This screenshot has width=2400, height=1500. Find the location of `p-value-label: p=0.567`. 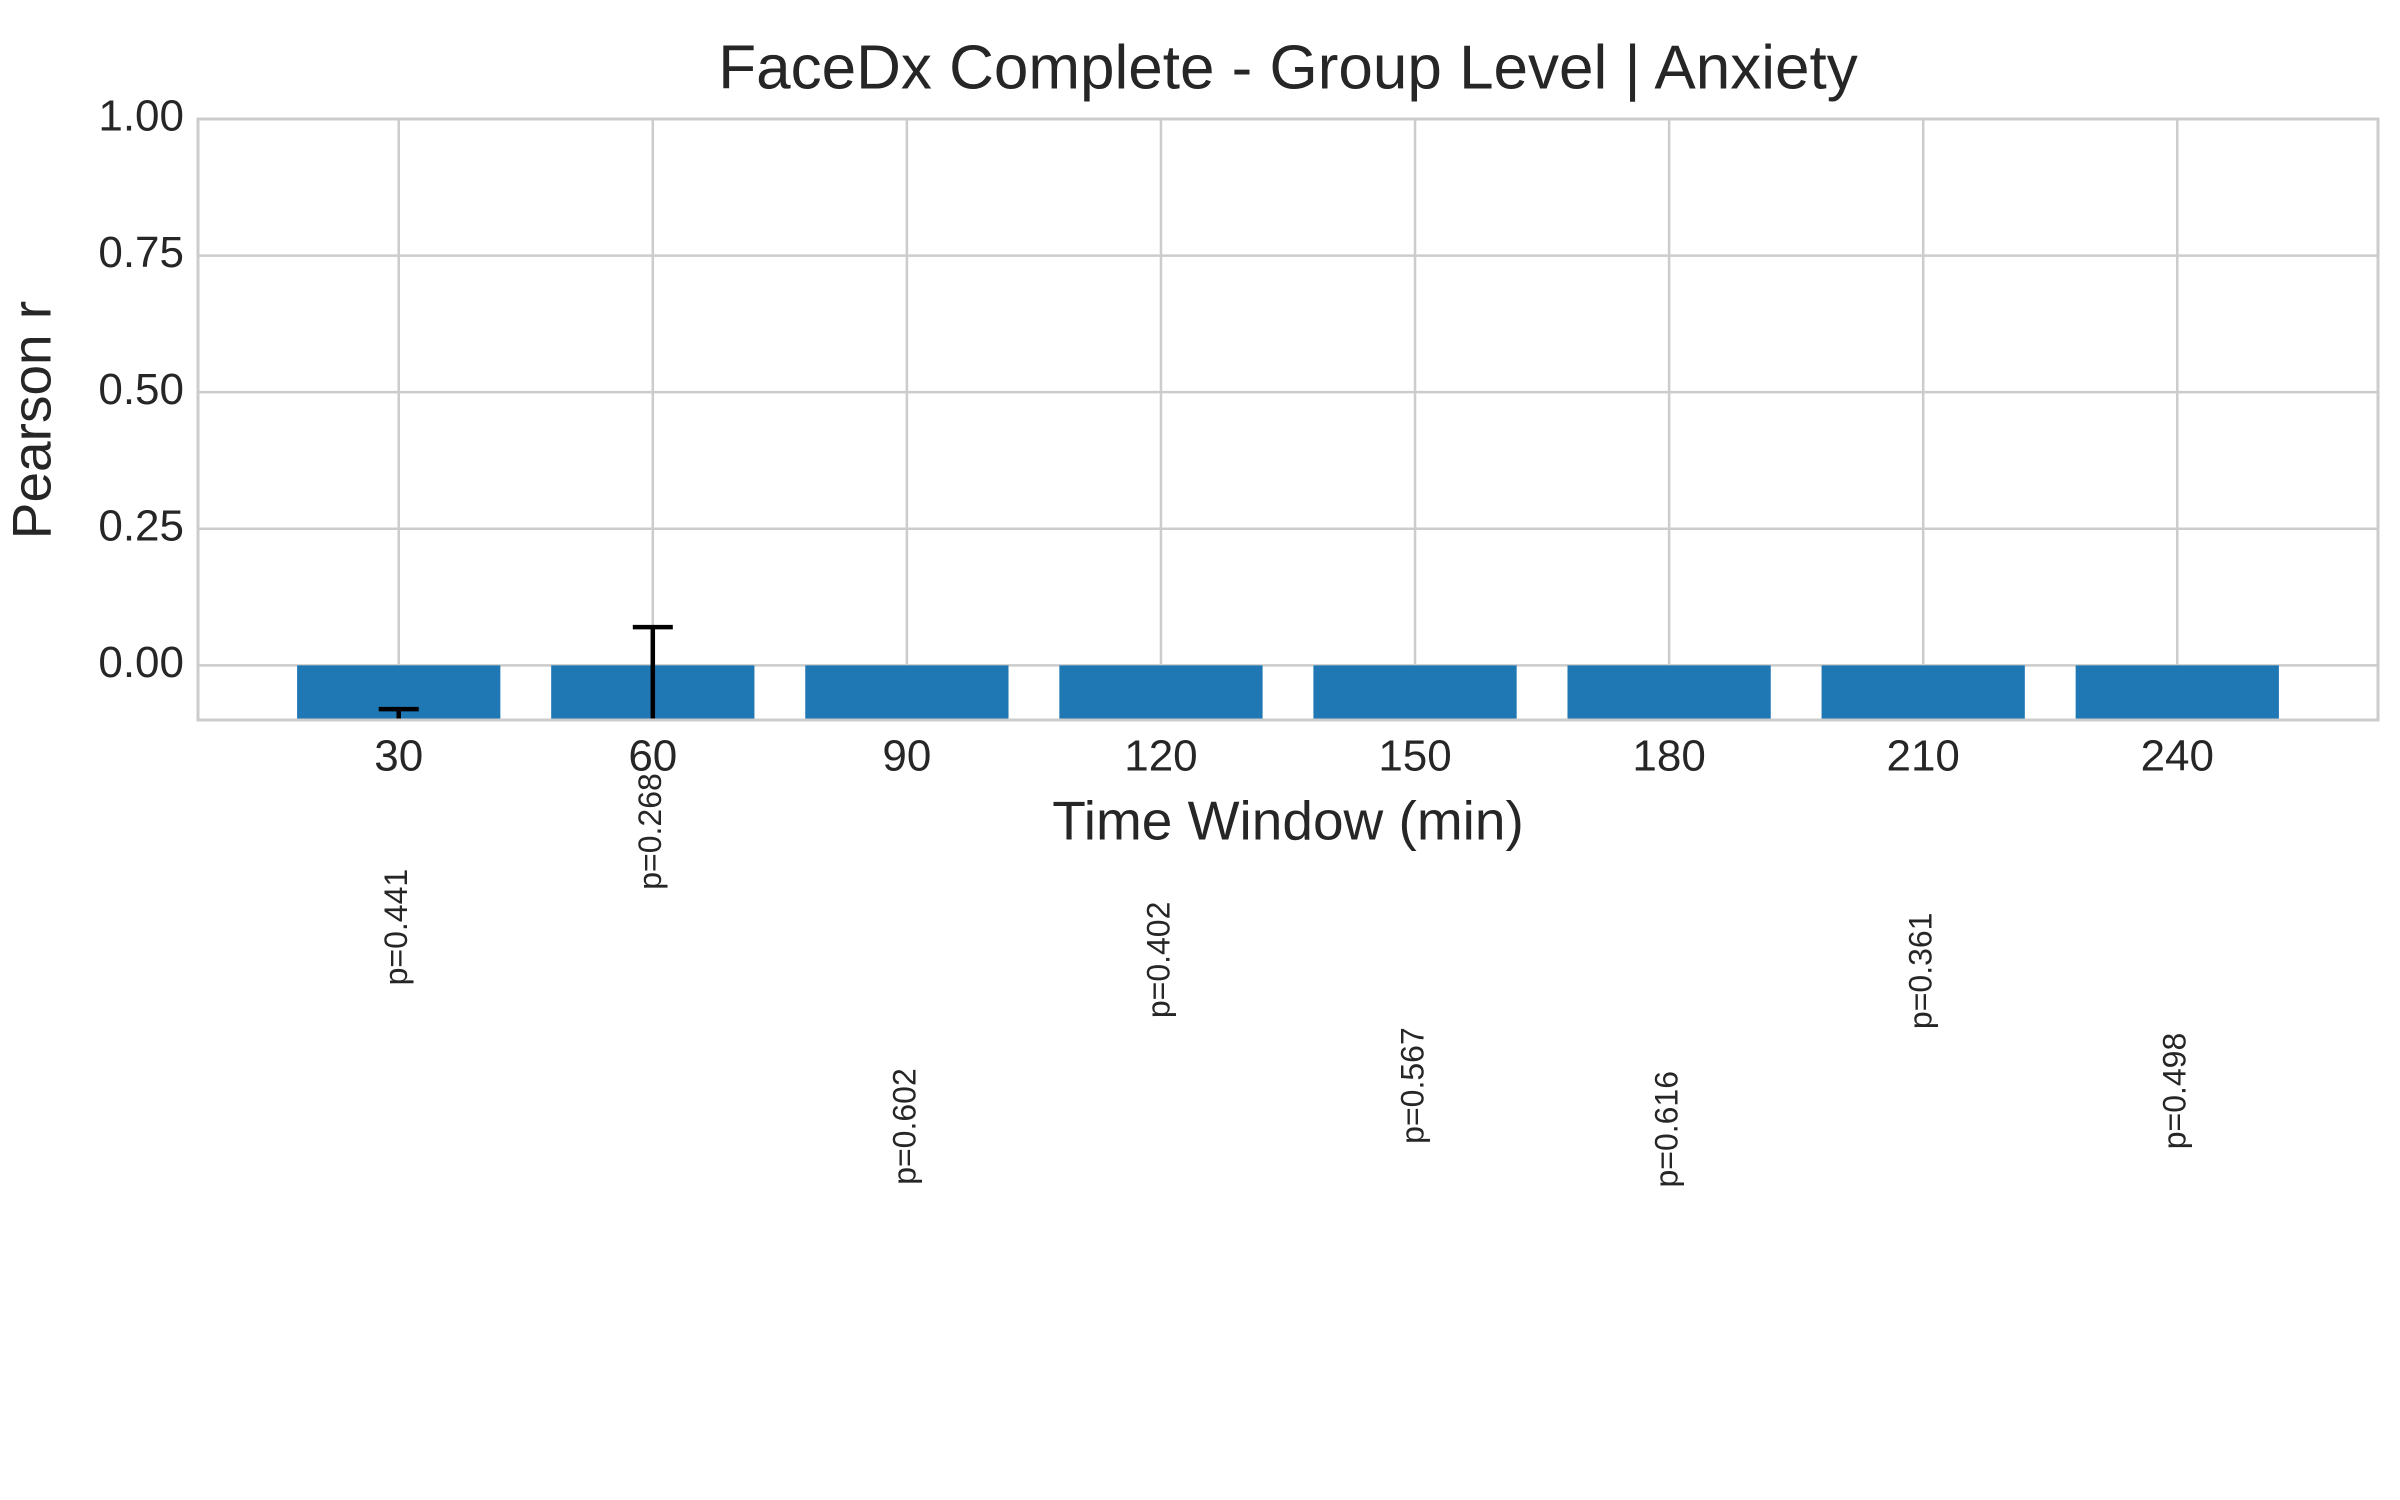

p-value-label: p=0.567 is located at coordinates (1412, 1085).